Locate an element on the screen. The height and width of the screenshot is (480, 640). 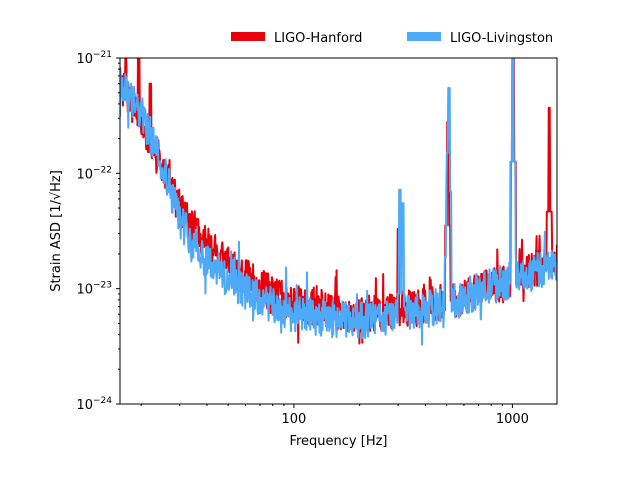
legend-label-1: LIGO-Livingston is located at coordinates (501, 38).